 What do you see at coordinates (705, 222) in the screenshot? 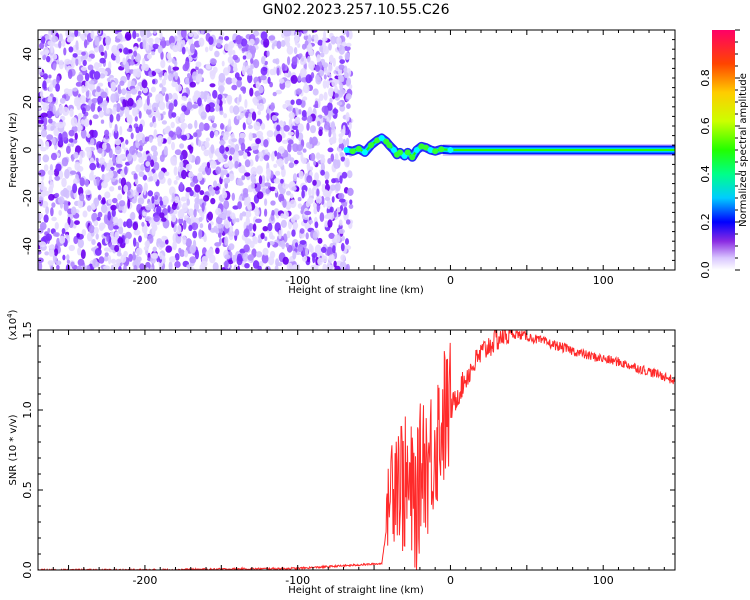
I see `colorbar-tick-label: 0.2` at bounding box center [705, 222].